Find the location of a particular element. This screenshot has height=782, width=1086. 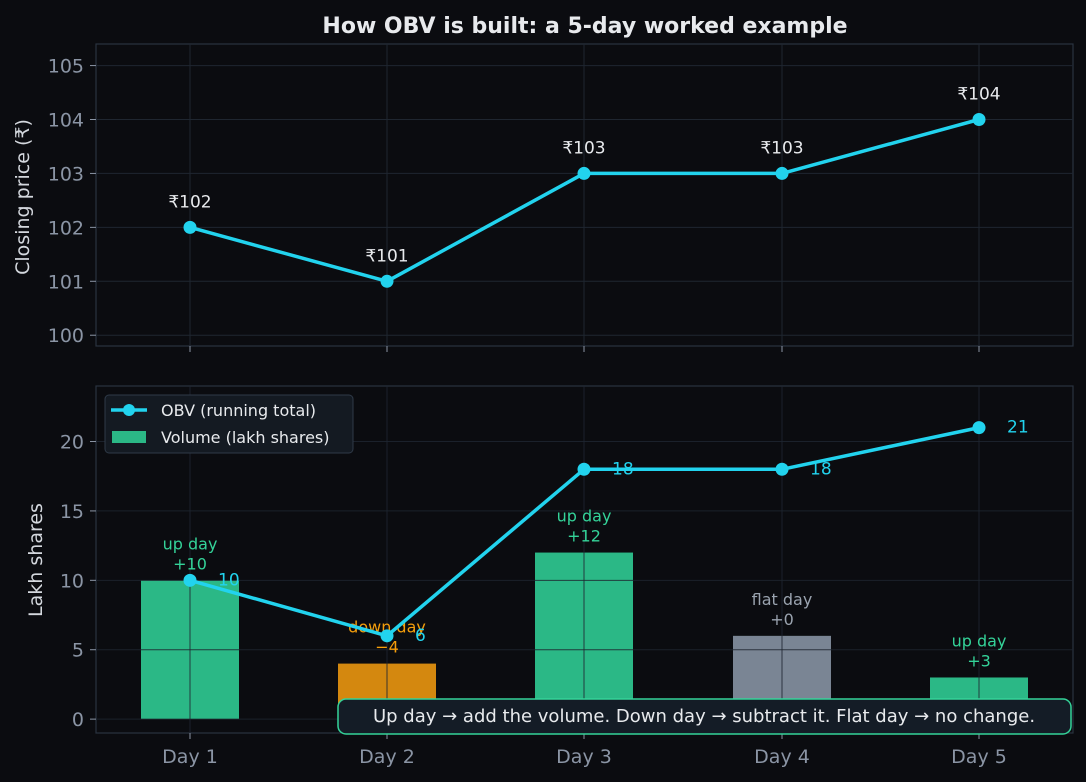

obv-label-5: 21 is located at coordinates (1018, 428).